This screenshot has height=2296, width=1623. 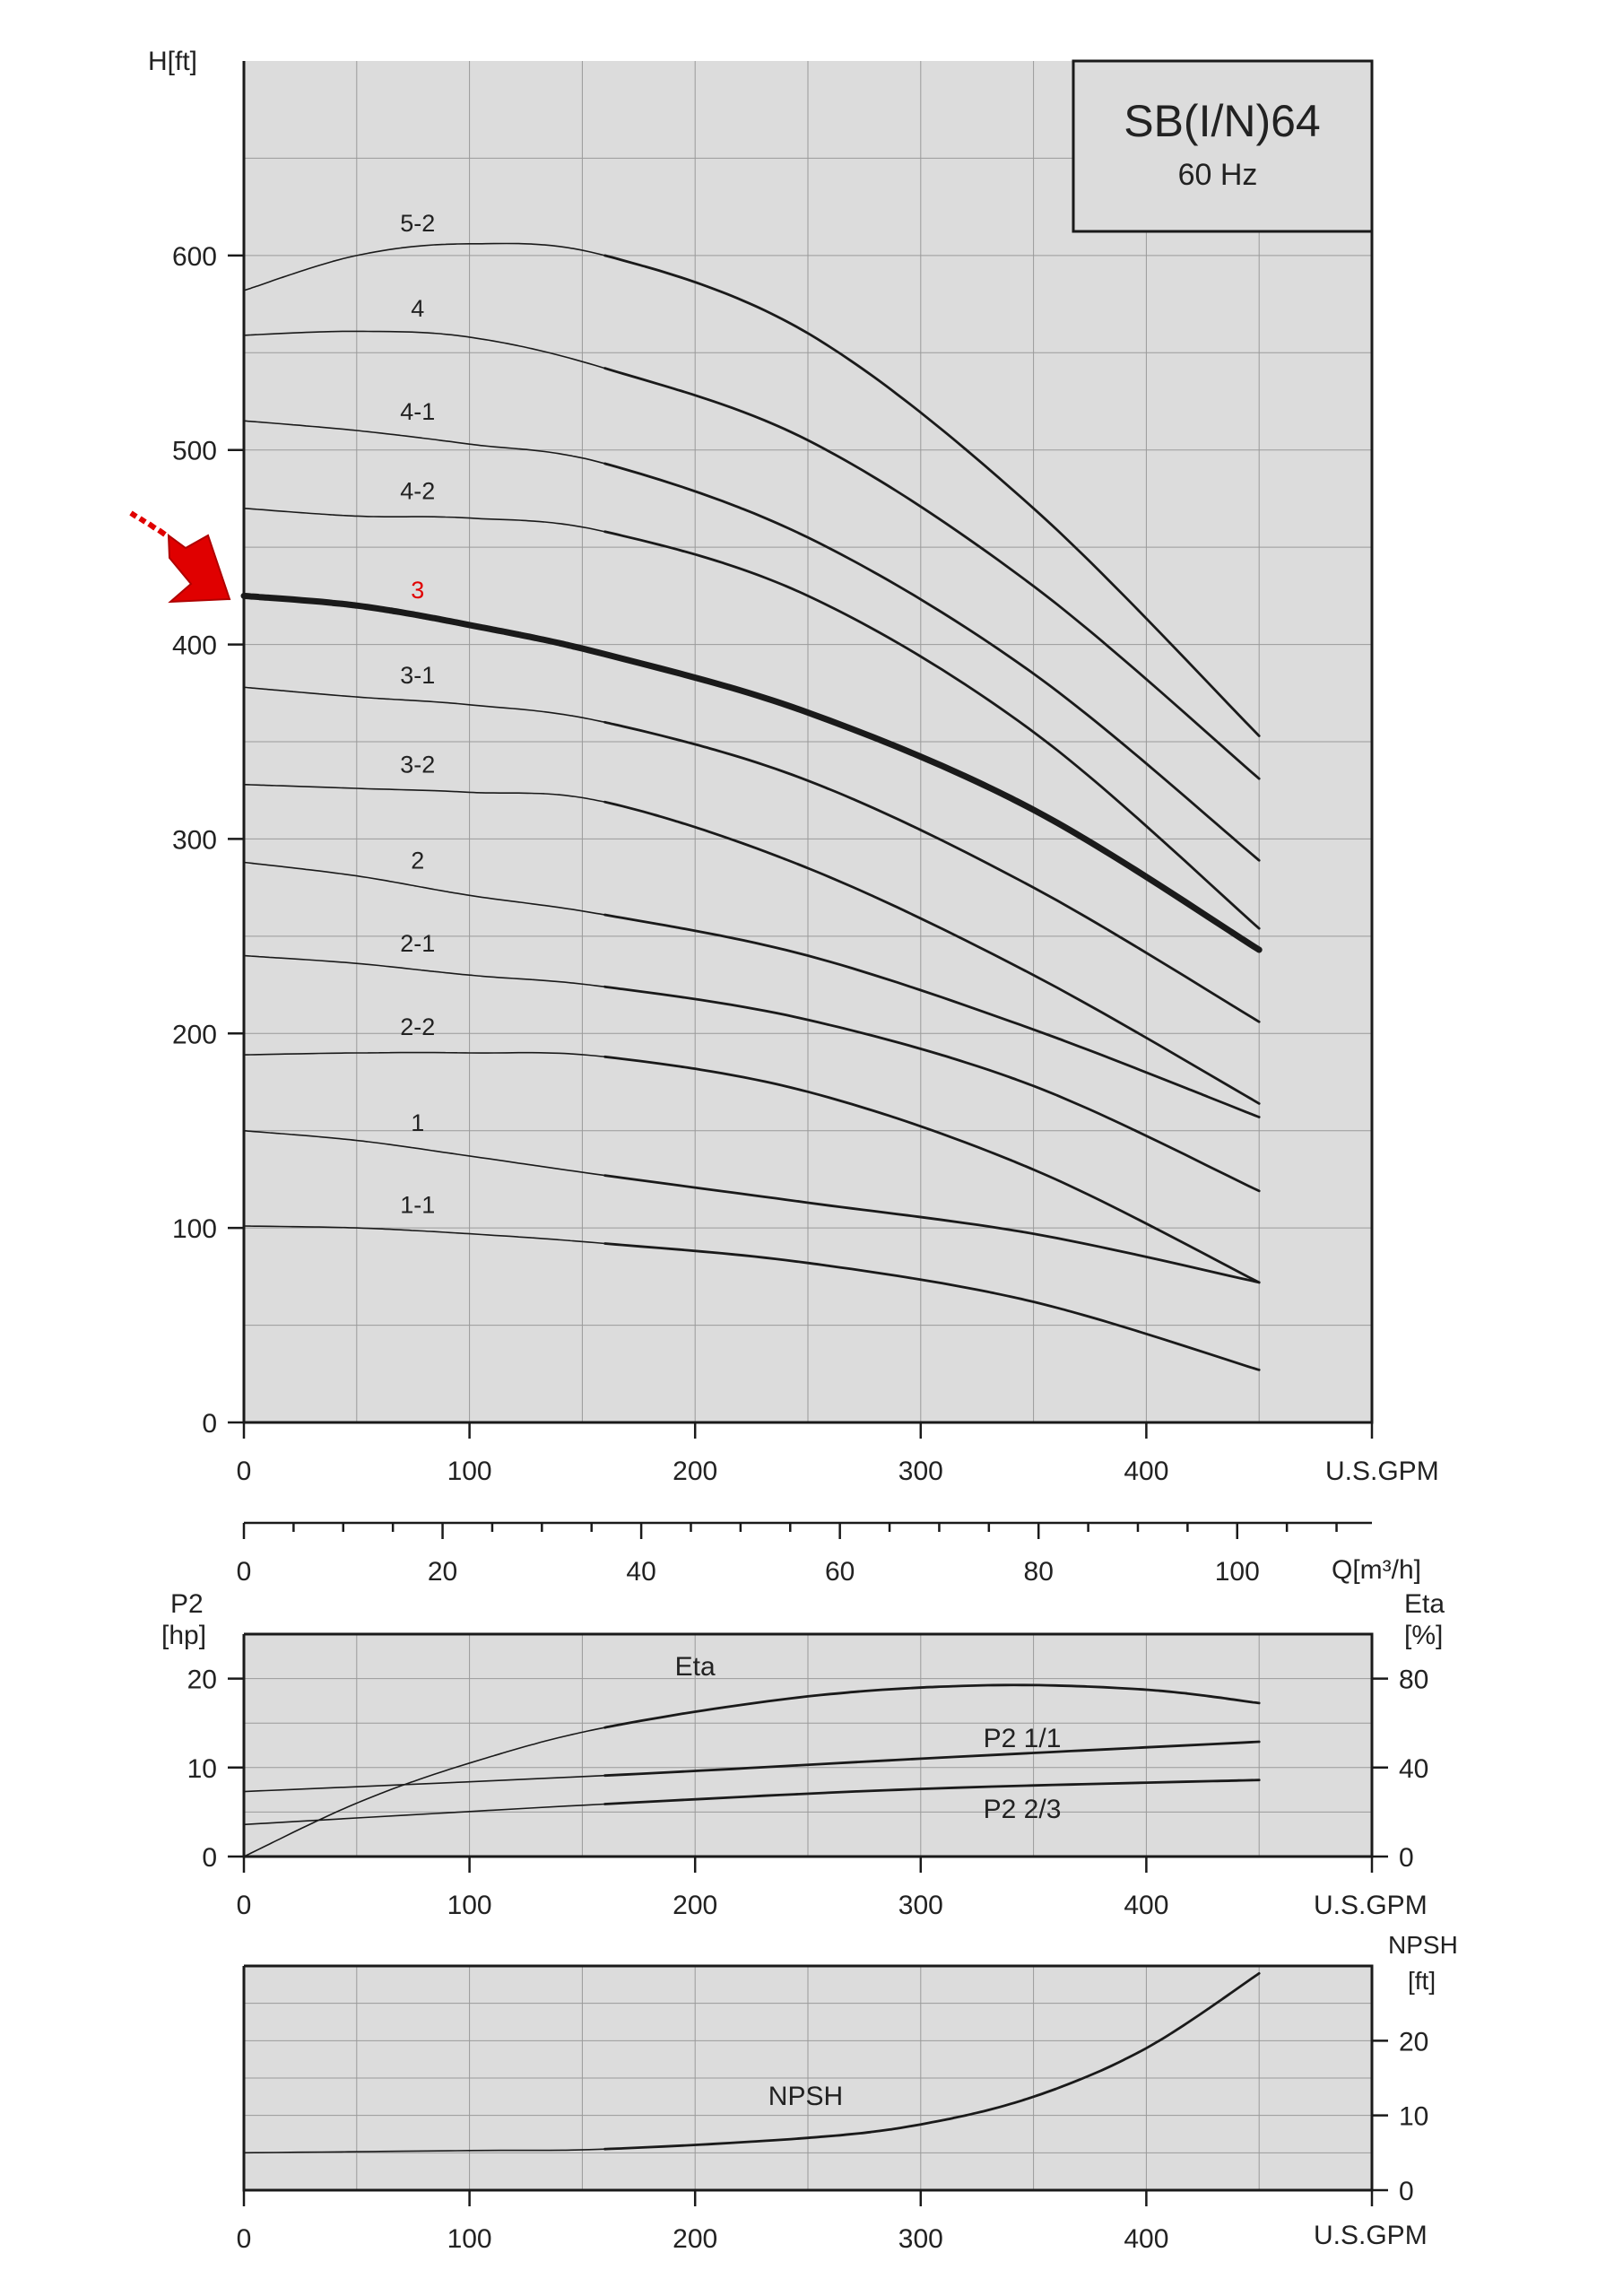 What do you see at coordinates (417, 1205) in the screenshot?
I see `head-curve-label: 1-1` at bounding box center [417, 1205].